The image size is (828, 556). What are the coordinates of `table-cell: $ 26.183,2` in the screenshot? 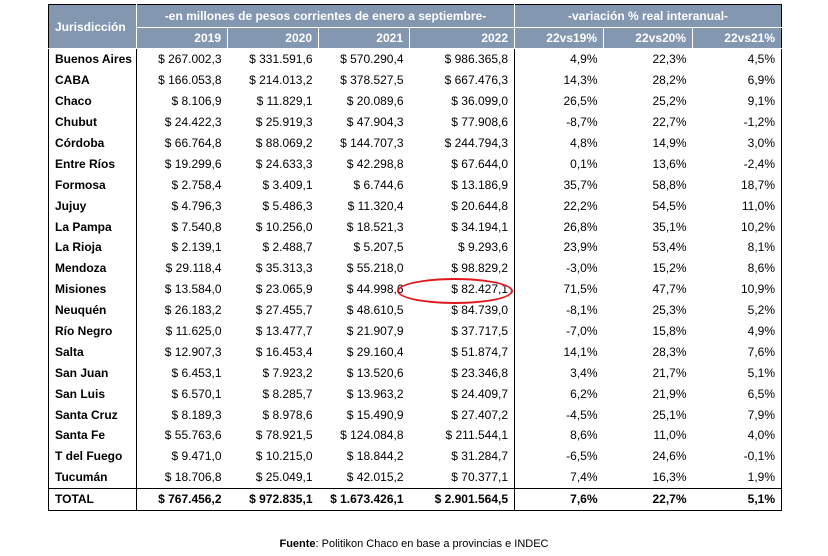 It's located at (193, 310).